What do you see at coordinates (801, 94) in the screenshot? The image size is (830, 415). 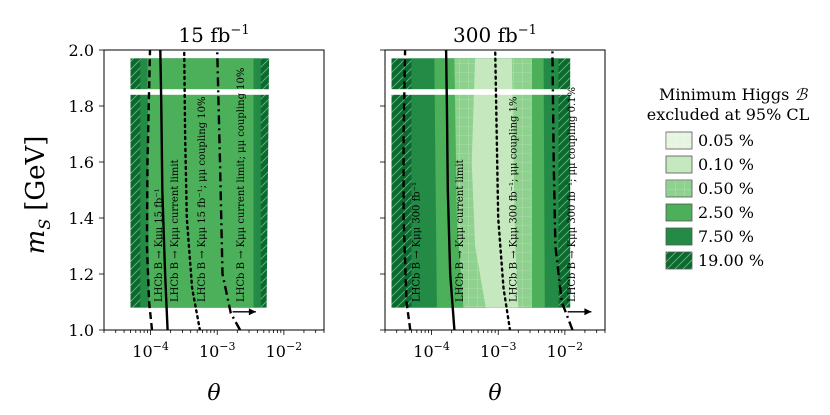 I see `legend-title-symbol: ℬ` at bounding box center [801, 94].